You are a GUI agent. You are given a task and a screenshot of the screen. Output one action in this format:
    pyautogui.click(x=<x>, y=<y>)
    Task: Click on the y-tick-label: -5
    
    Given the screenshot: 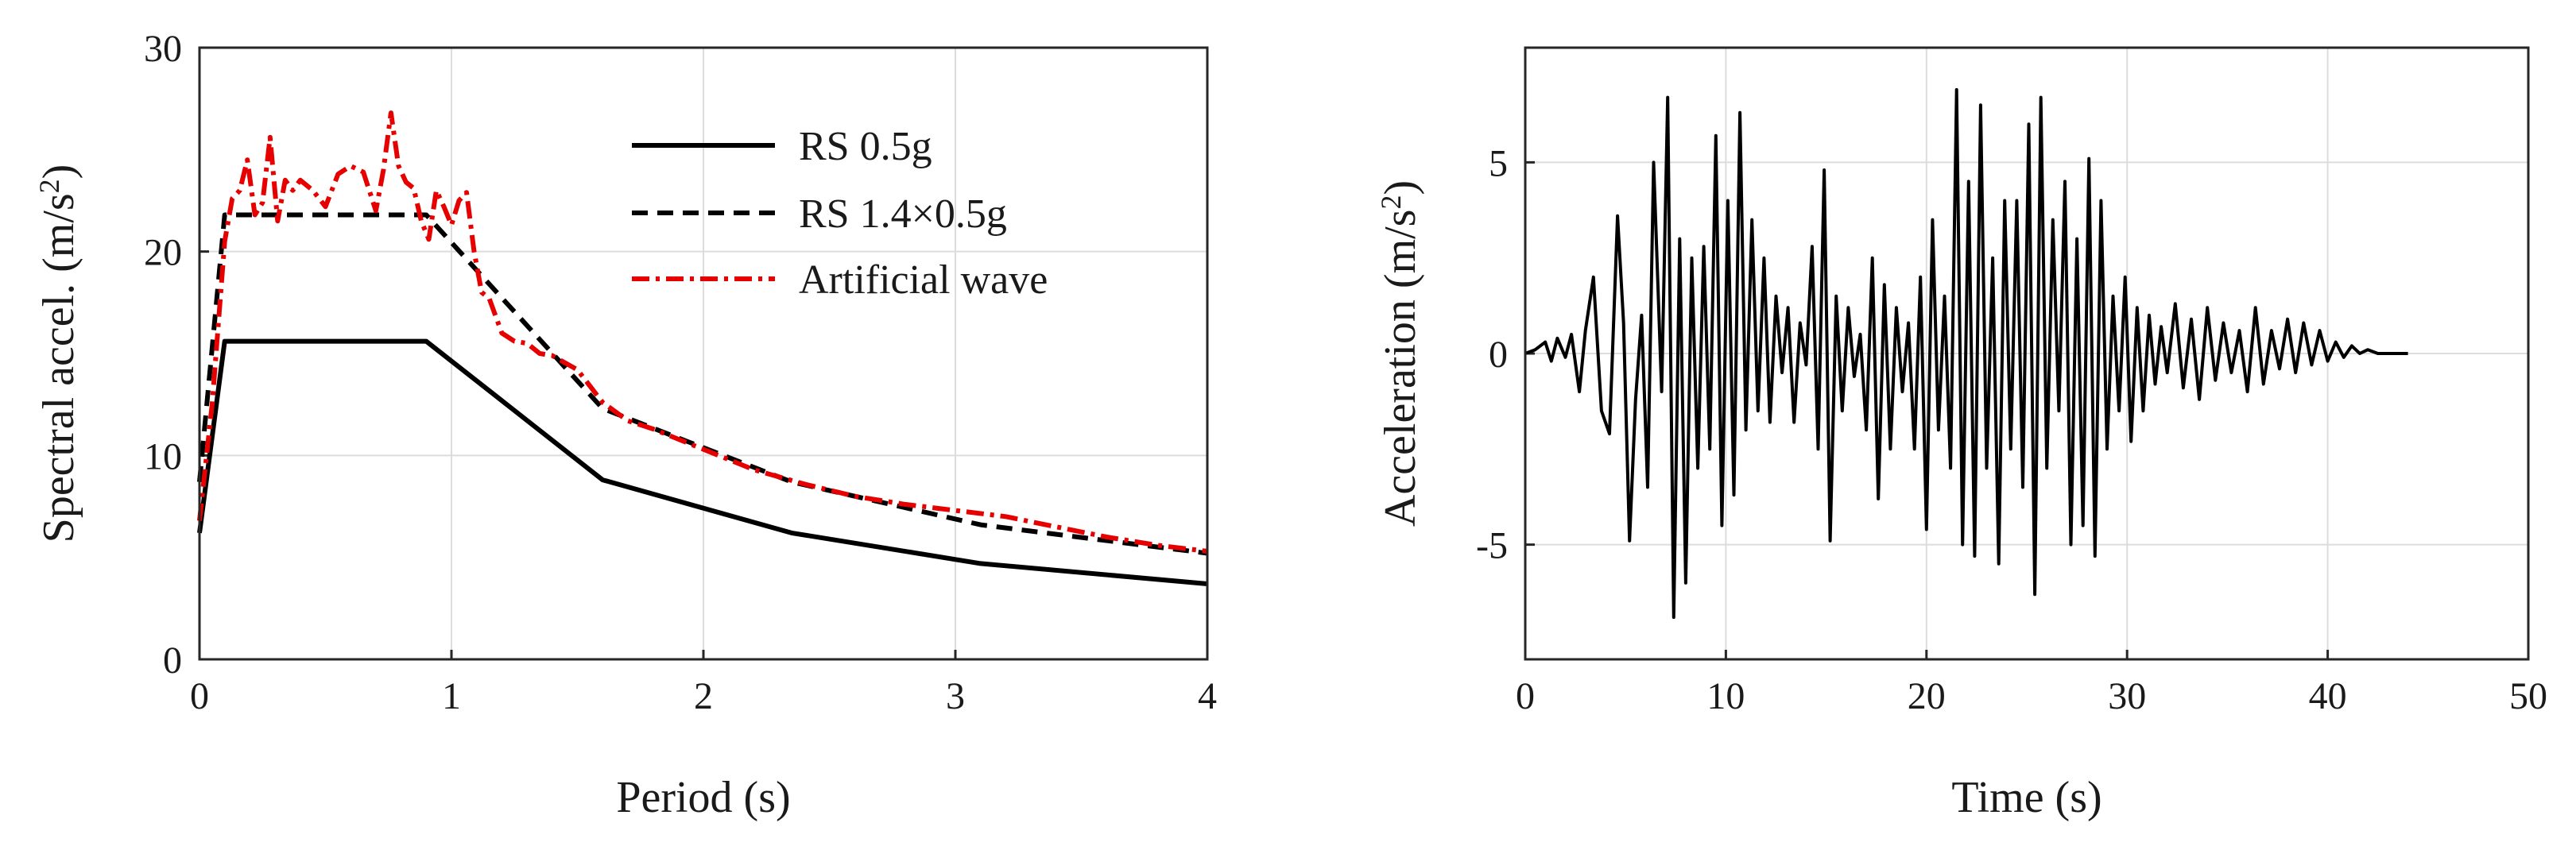 What is the action you would take?
    pyautogui.click(x=1492, y=546)
    